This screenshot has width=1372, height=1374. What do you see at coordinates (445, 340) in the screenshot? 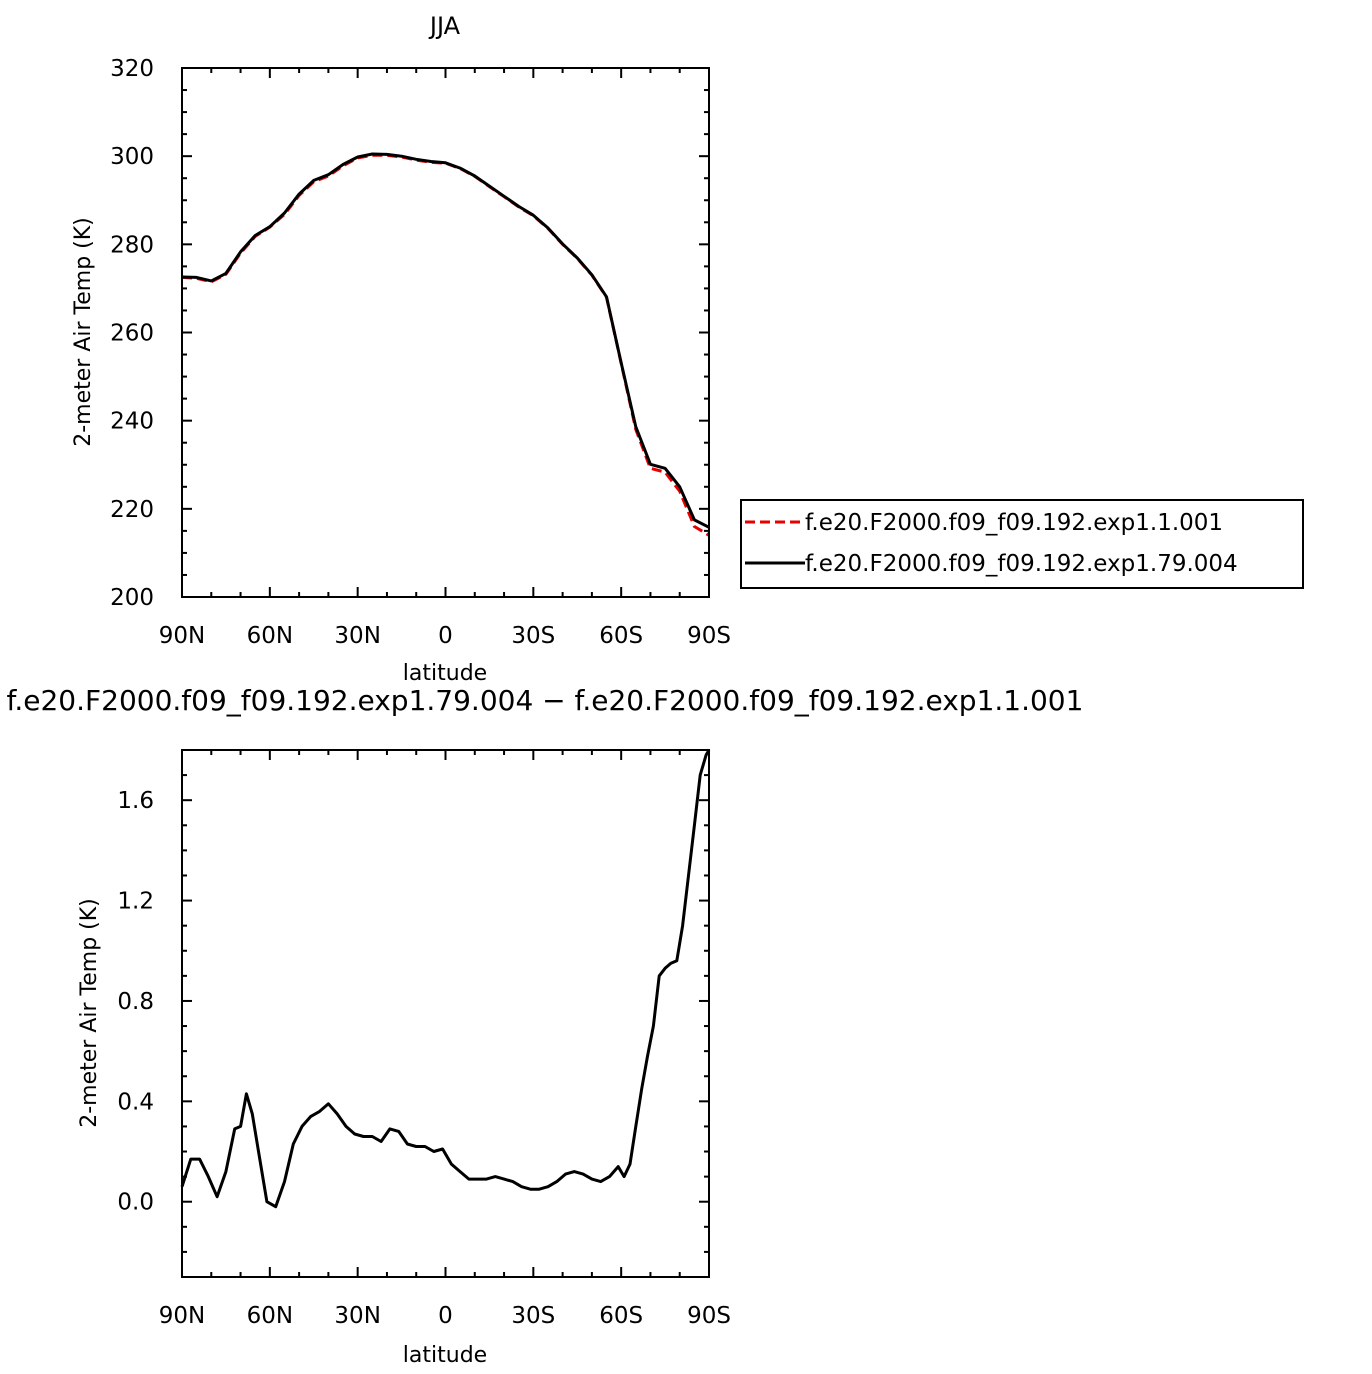
I see `panel-1-series-2-line` at bounding box center [445, 340].